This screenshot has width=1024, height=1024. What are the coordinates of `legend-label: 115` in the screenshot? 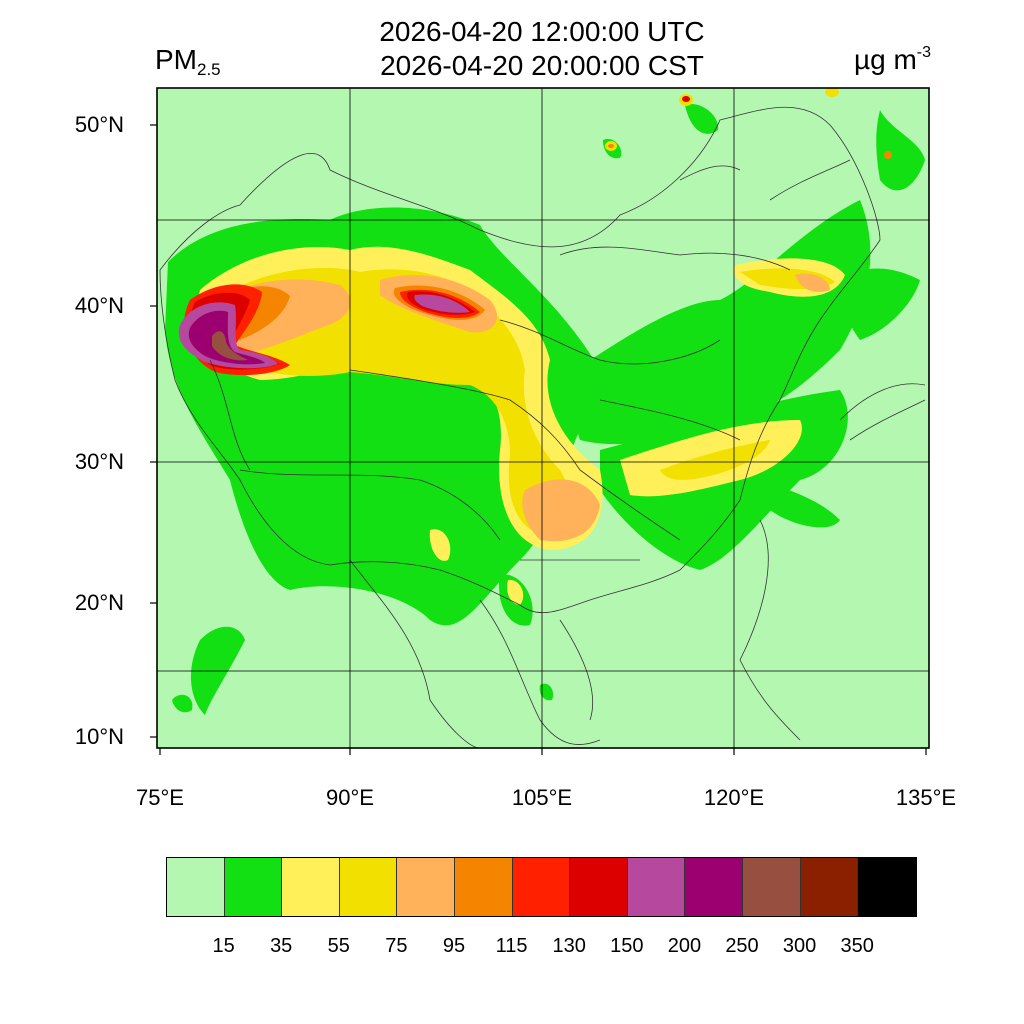 It's located at (511, 946).